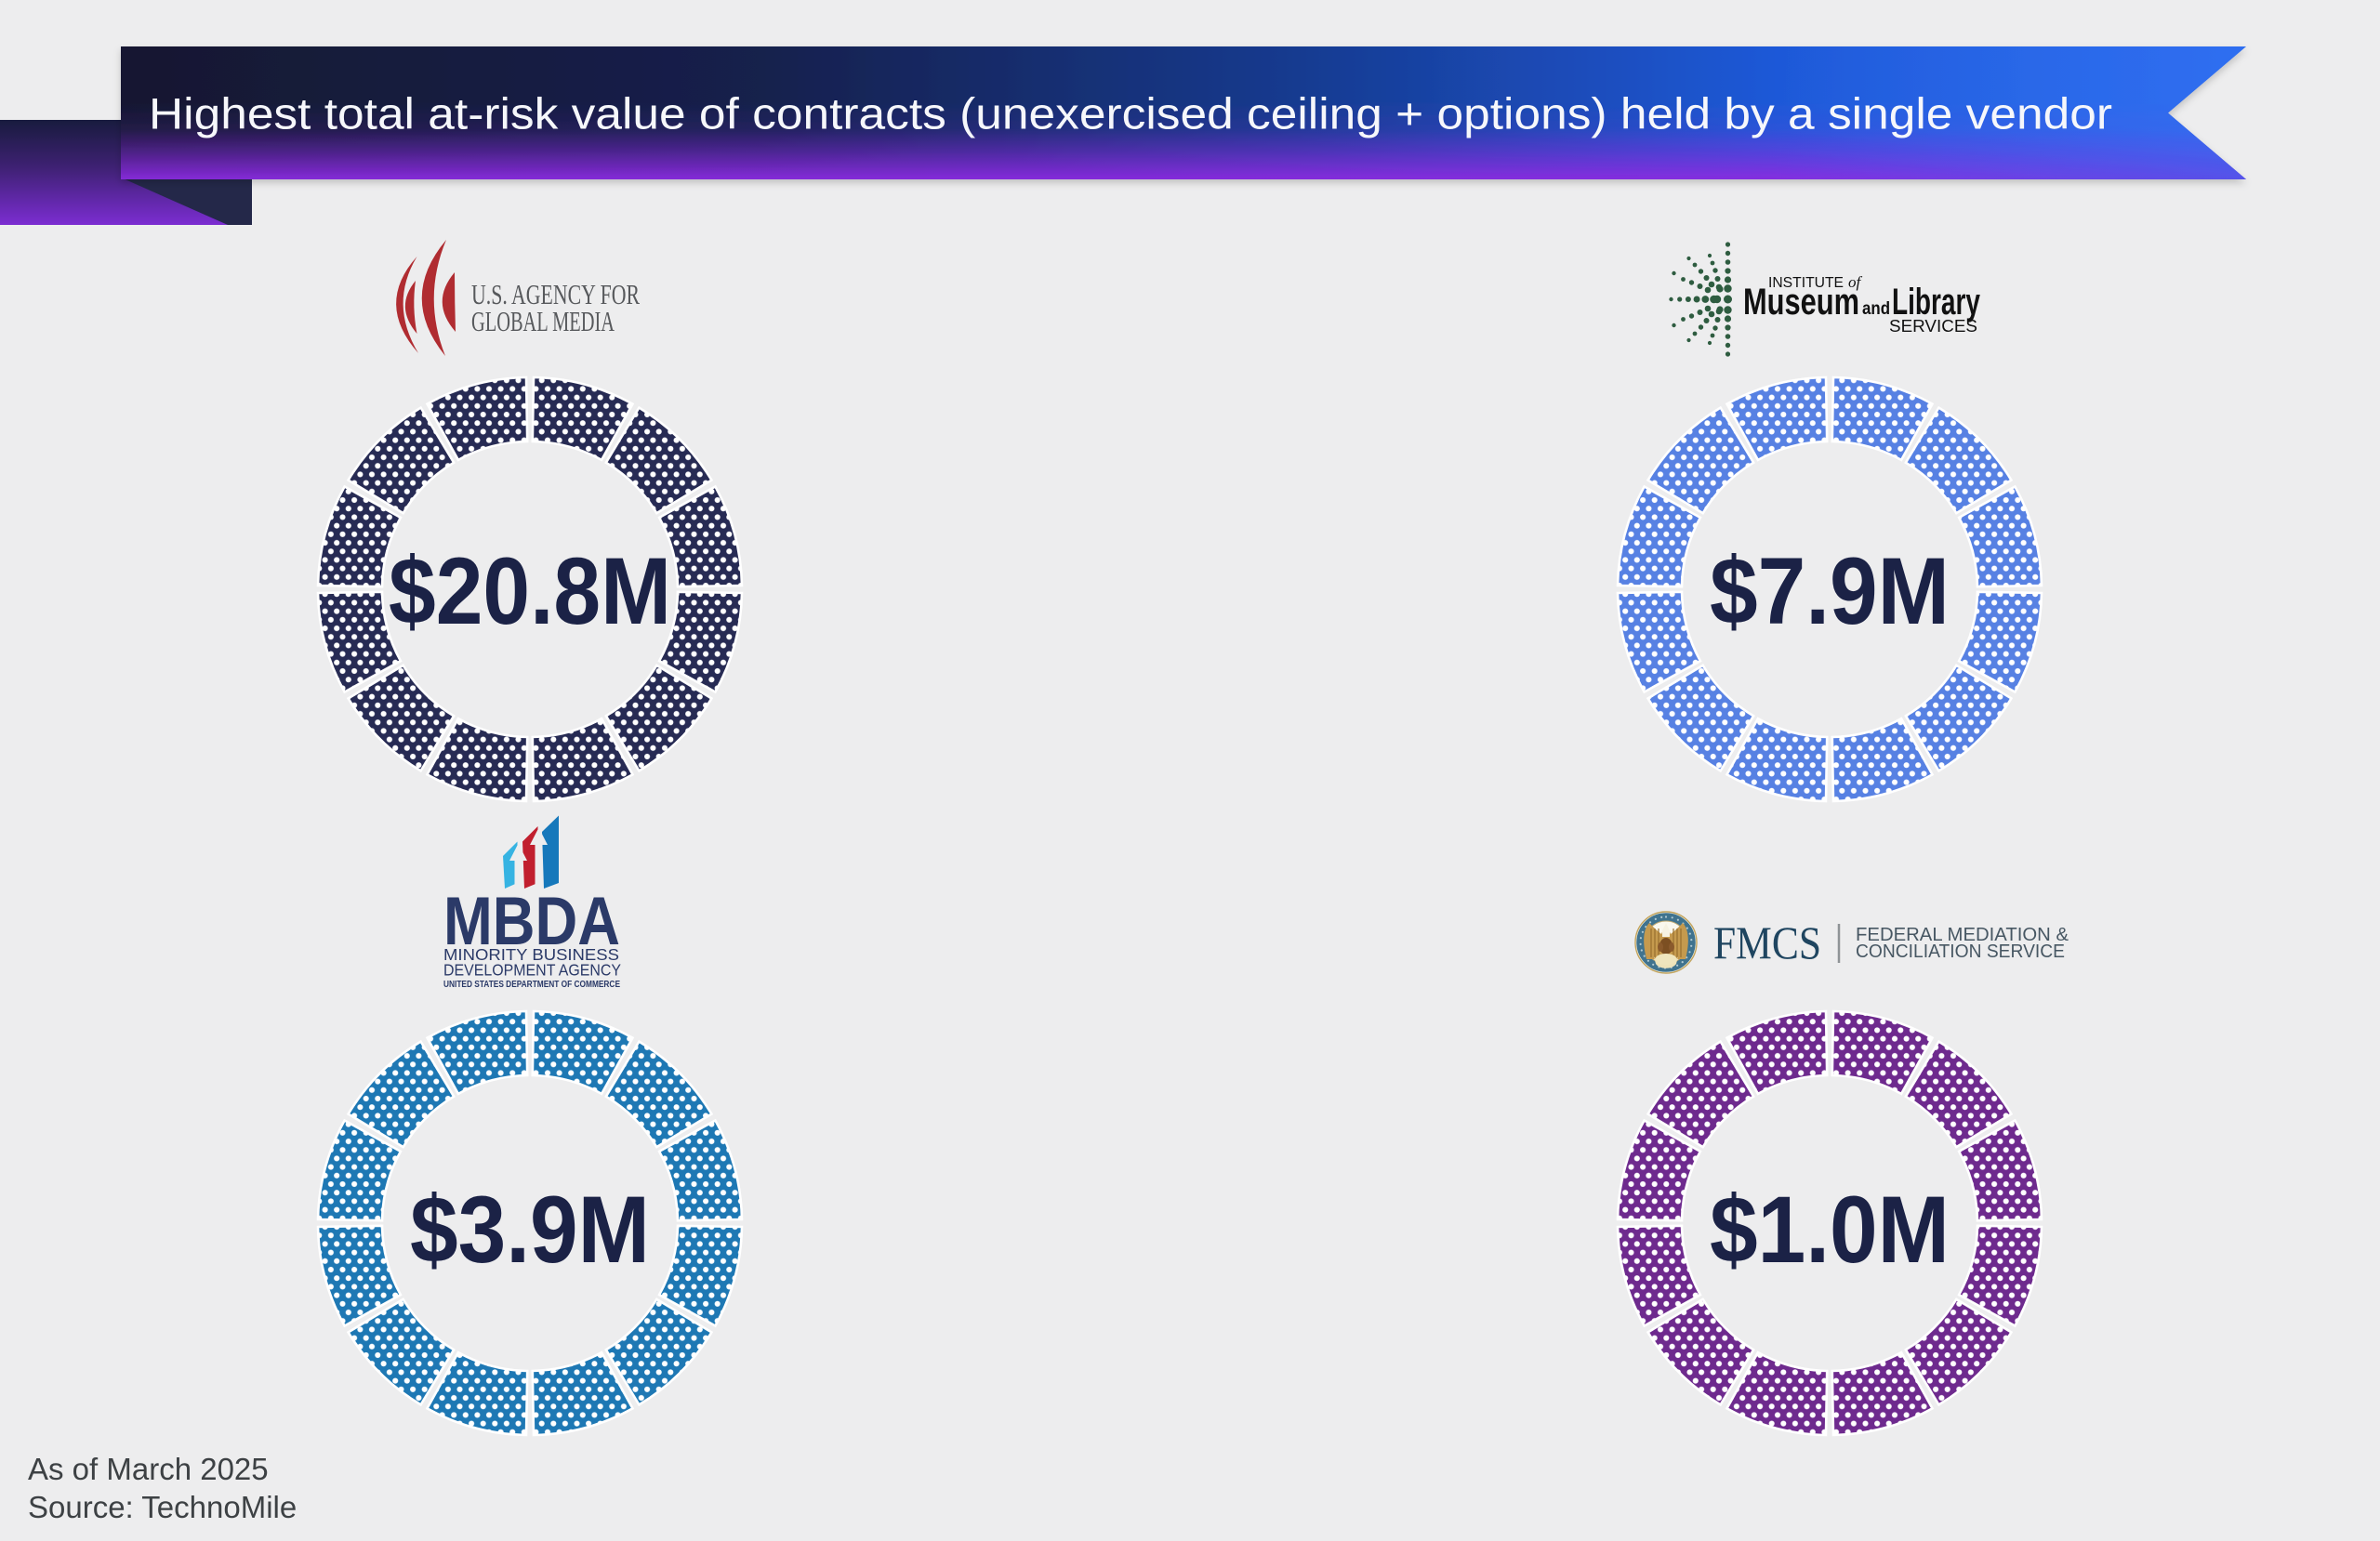 Image resolution: width=2380 pixels, height=1541 pixels. Describe the element at coordinates (1876, 309) in the screenshot. I see `svg-text: and` at that location.